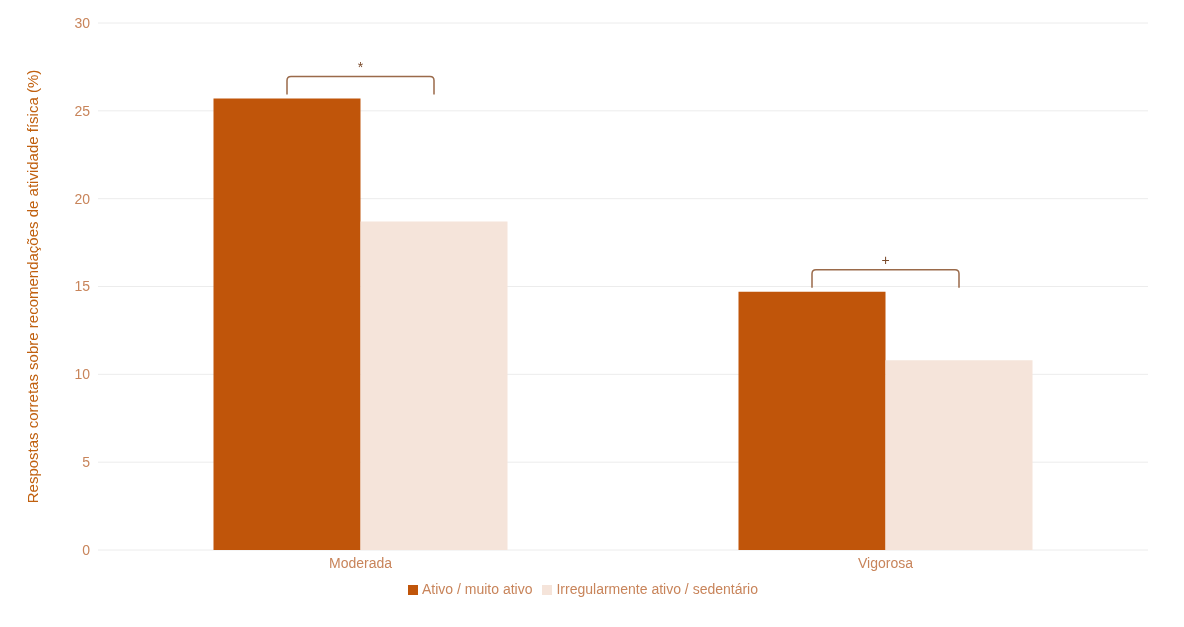 This screenshot has height=627, width=1184. I want to click on y-tick-label: 5, so click(86, 462).